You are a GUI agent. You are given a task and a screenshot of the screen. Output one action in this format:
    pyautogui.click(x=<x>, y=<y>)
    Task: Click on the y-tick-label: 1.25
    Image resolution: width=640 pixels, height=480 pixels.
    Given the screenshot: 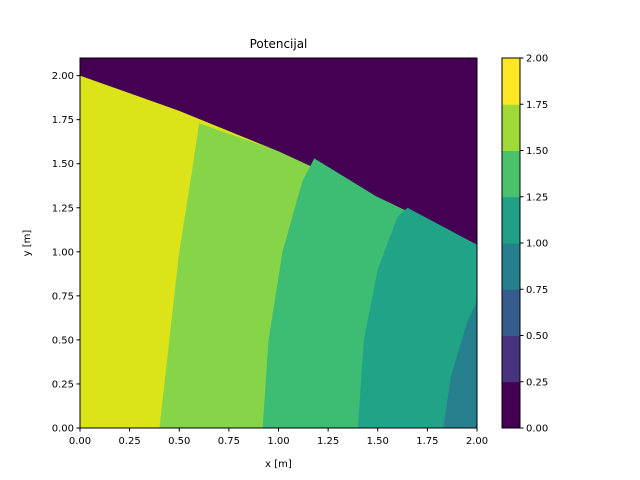 What is the action you would take?
    pyautogui.click(x=63, y=208)
    